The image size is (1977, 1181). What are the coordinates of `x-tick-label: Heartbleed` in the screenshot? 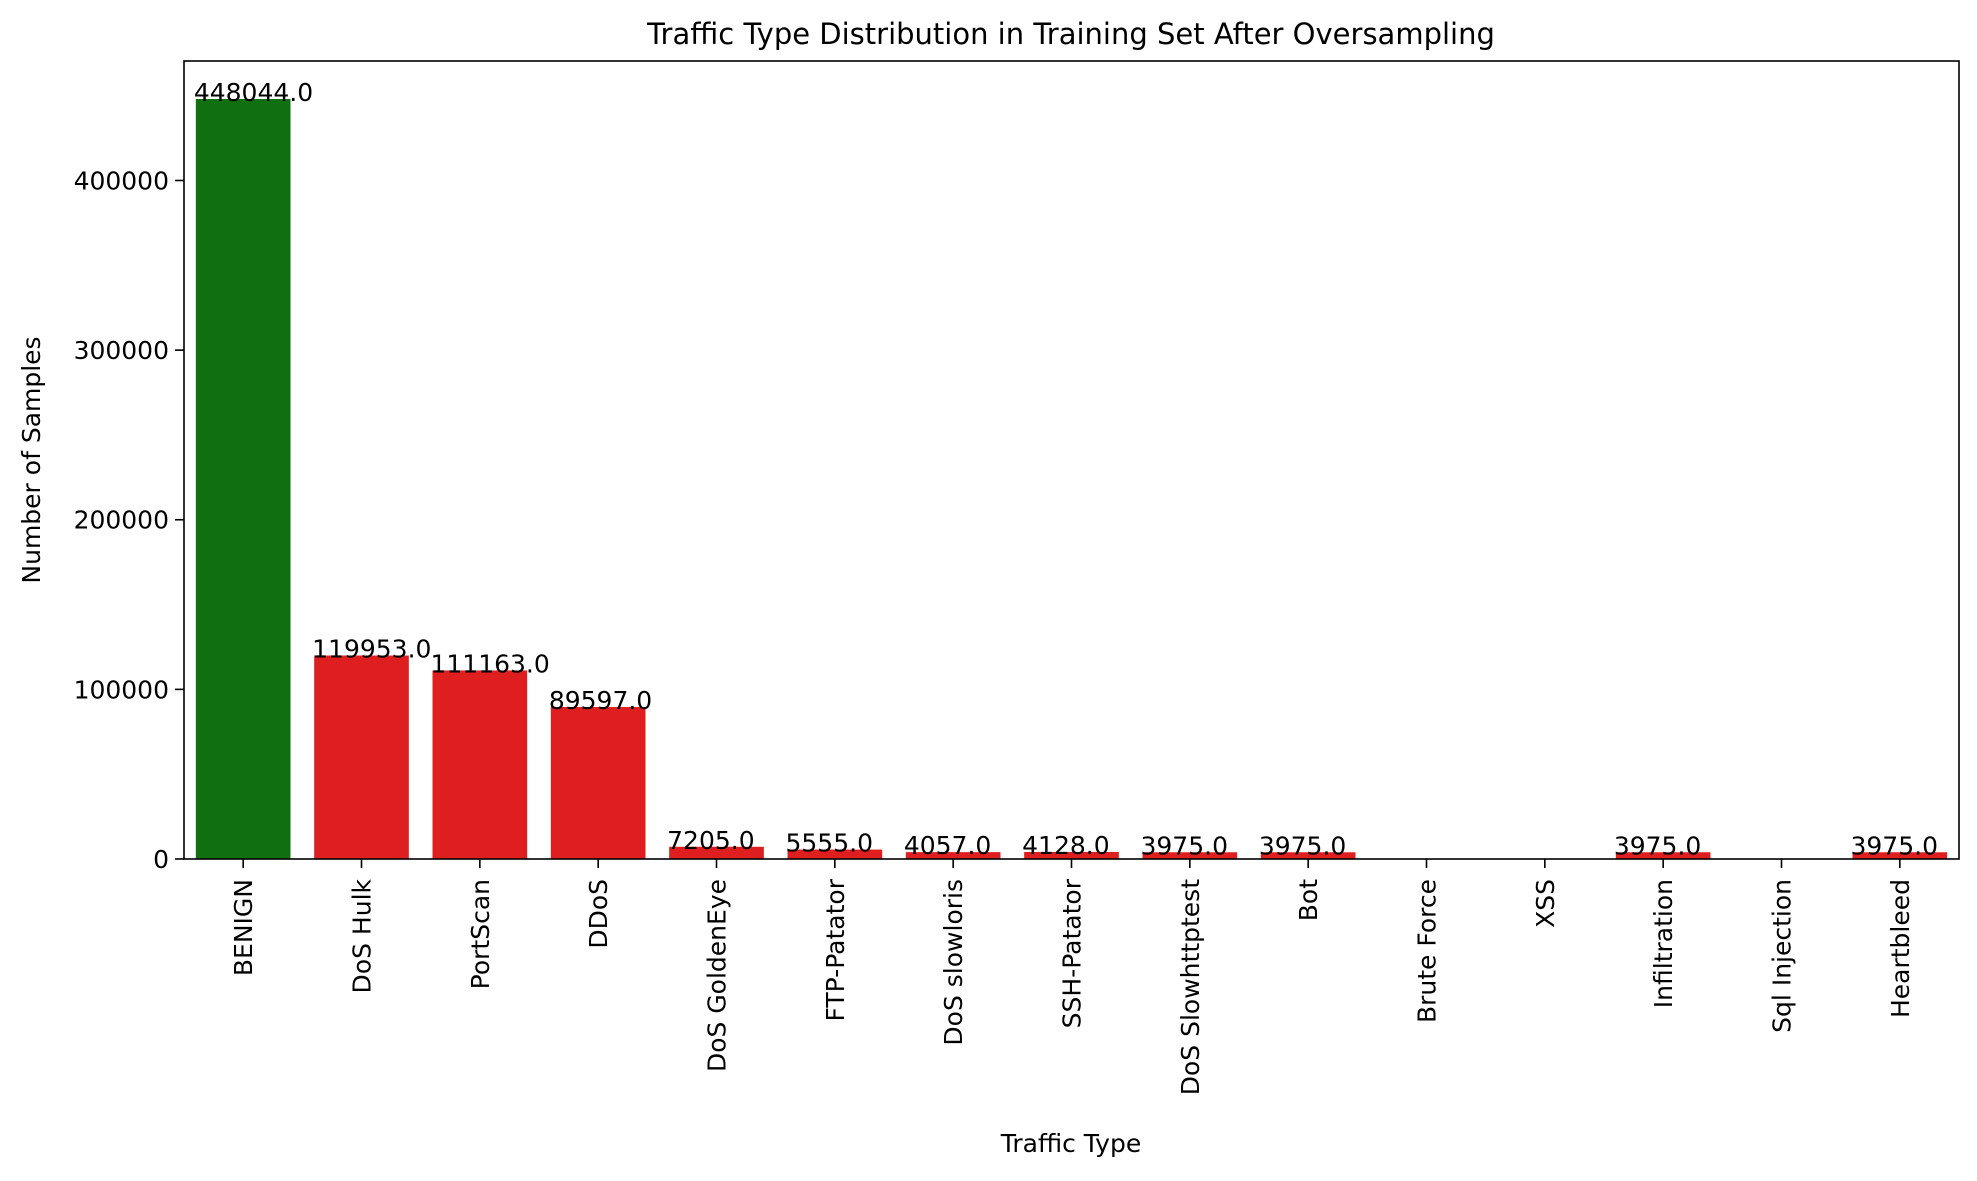 It's located at (1900, 948).